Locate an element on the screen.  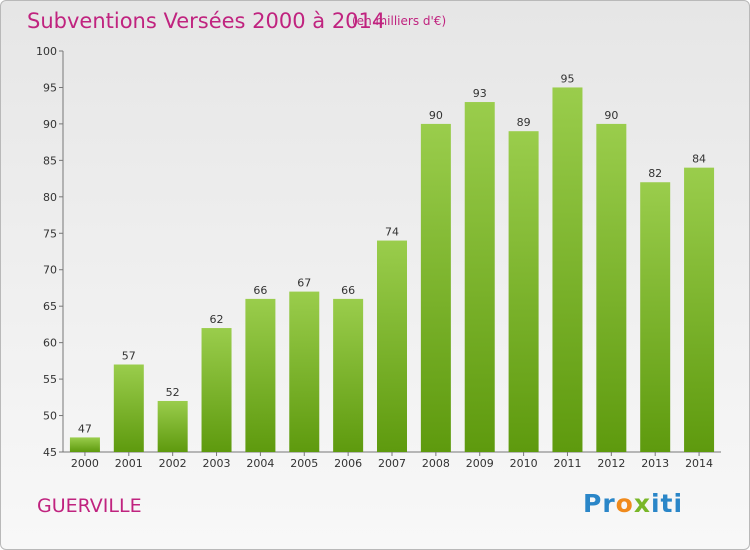
logo-part-1: Pr is located at coordinates (599, 503).